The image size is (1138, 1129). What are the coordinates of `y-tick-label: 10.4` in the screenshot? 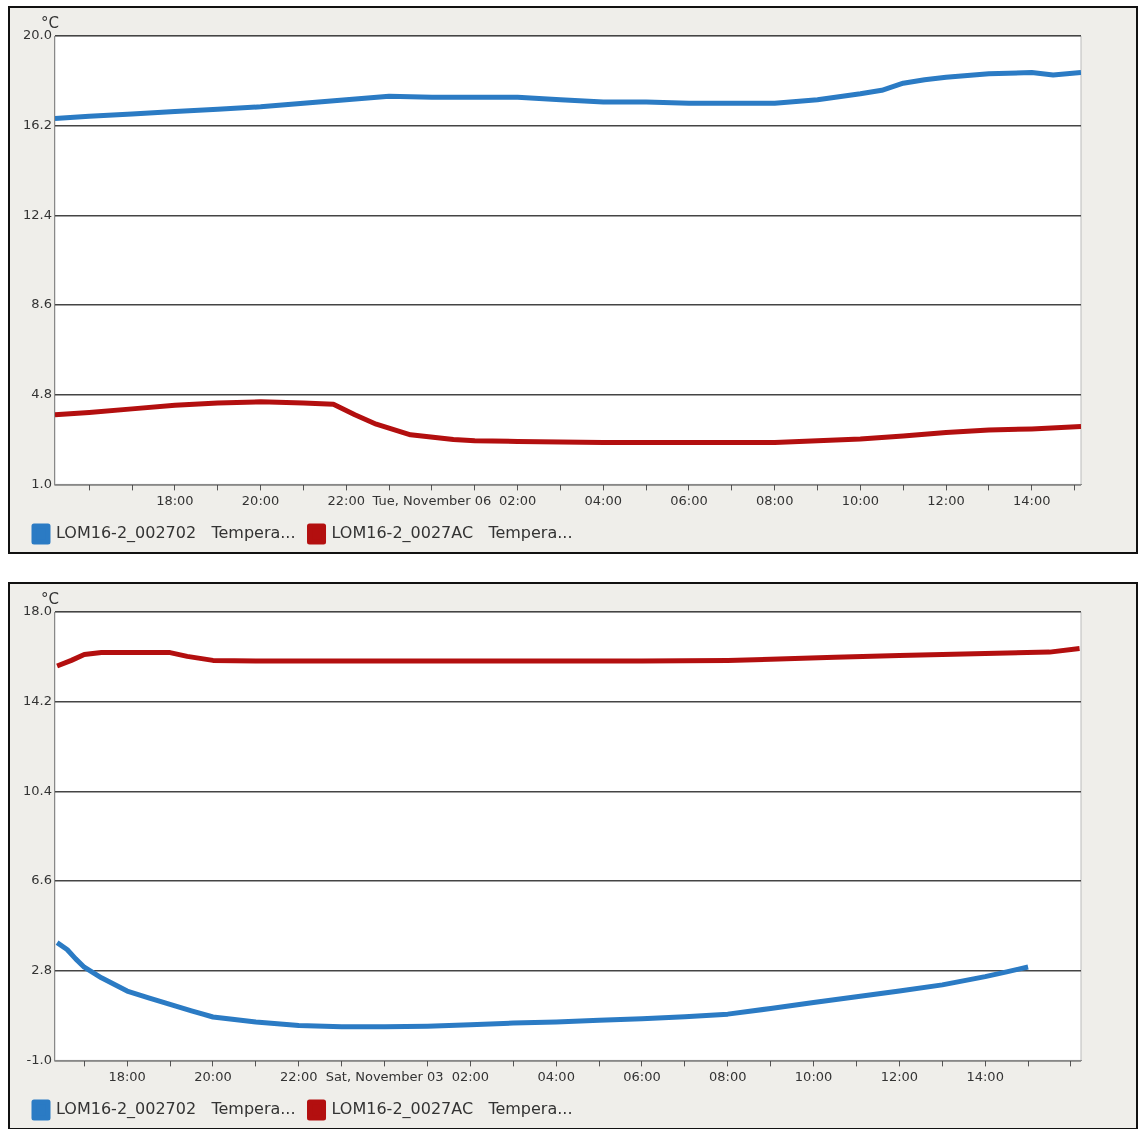 It's located at (37, 790).